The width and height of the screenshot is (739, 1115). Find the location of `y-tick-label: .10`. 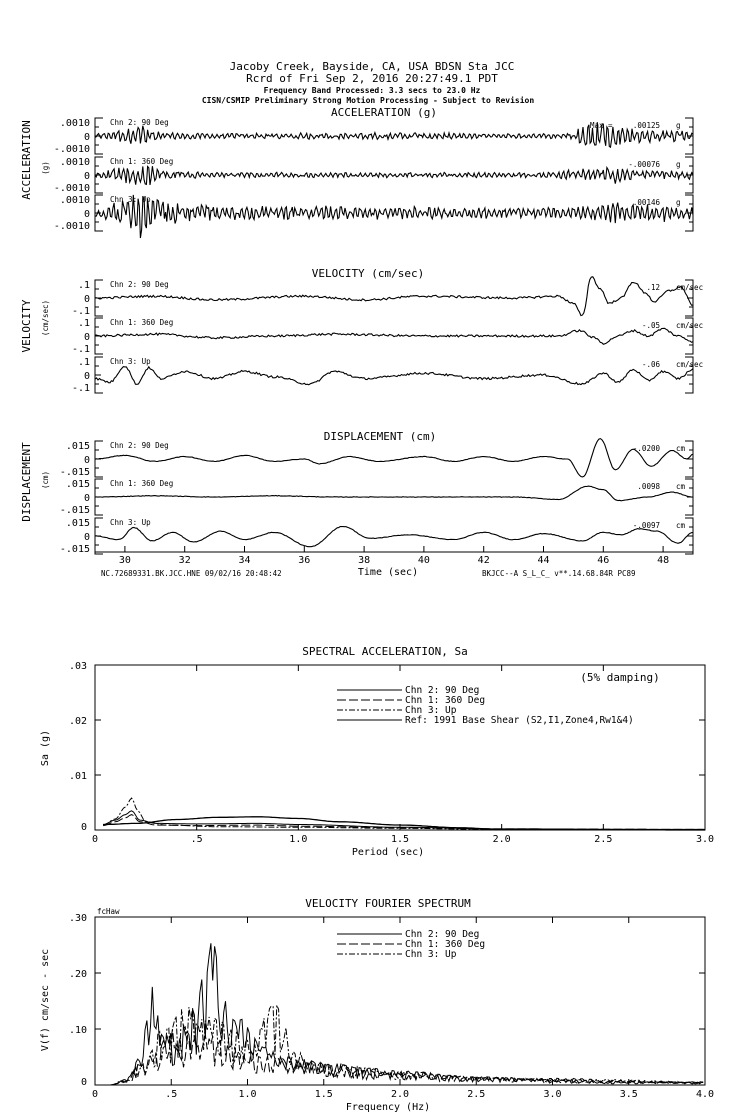

y-tick-label: .10 is located at coordinates (78, 1030).